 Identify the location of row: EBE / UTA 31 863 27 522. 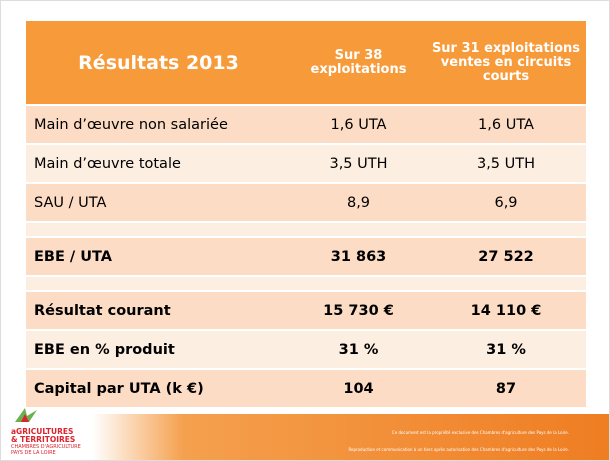
(306, 257).